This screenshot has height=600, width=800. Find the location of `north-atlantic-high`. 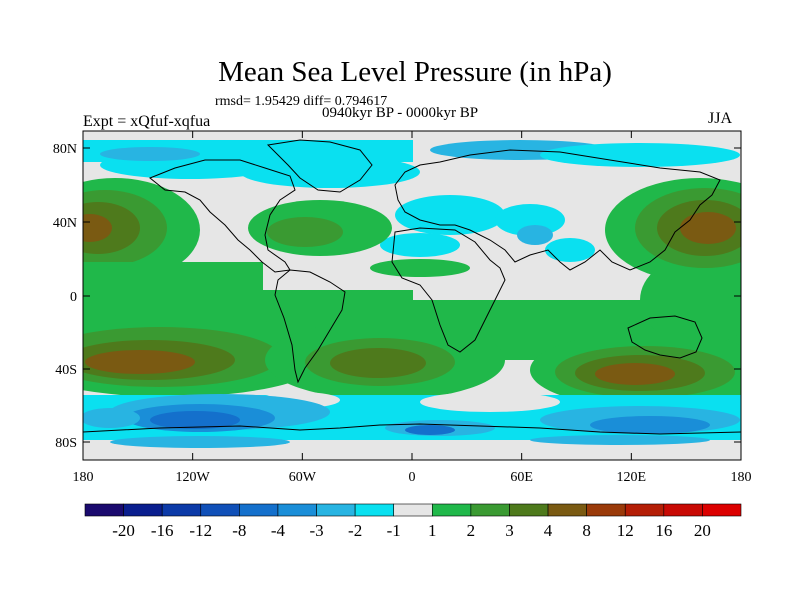

north-atlantic-high is located at coordinates (320, 228).